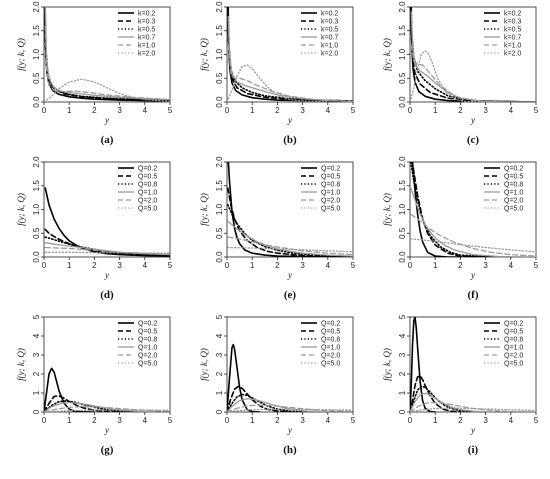 The width and height of the screenshot is (550, 479). What do you see at coordinates (436, 393) in the screenshot?
I see `series-line-Q0.5` at bounding box center [436, 393].